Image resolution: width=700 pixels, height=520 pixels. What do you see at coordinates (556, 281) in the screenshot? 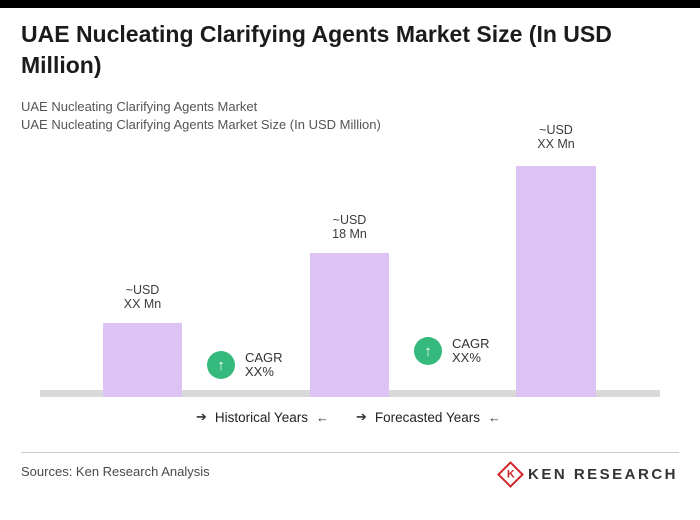
I see `bar-forecast` at bounding box center [556, 281].